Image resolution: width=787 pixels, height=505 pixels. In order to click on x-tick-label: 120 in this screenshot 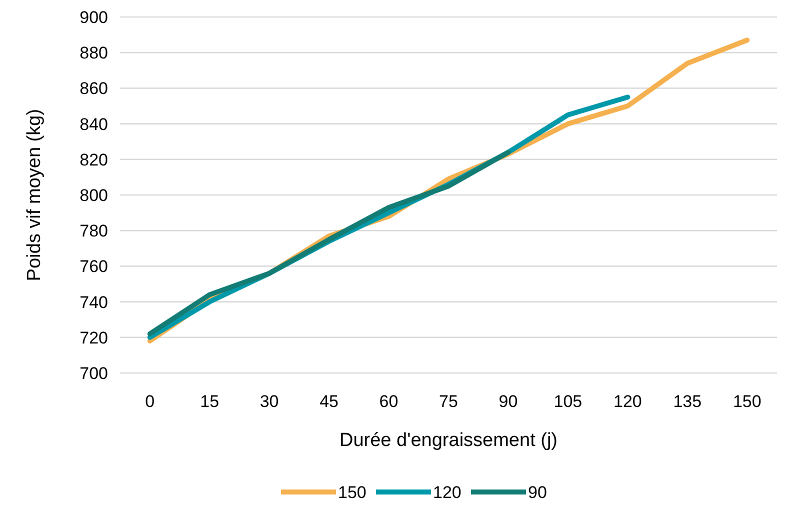, I will do `click(627, 401)`.